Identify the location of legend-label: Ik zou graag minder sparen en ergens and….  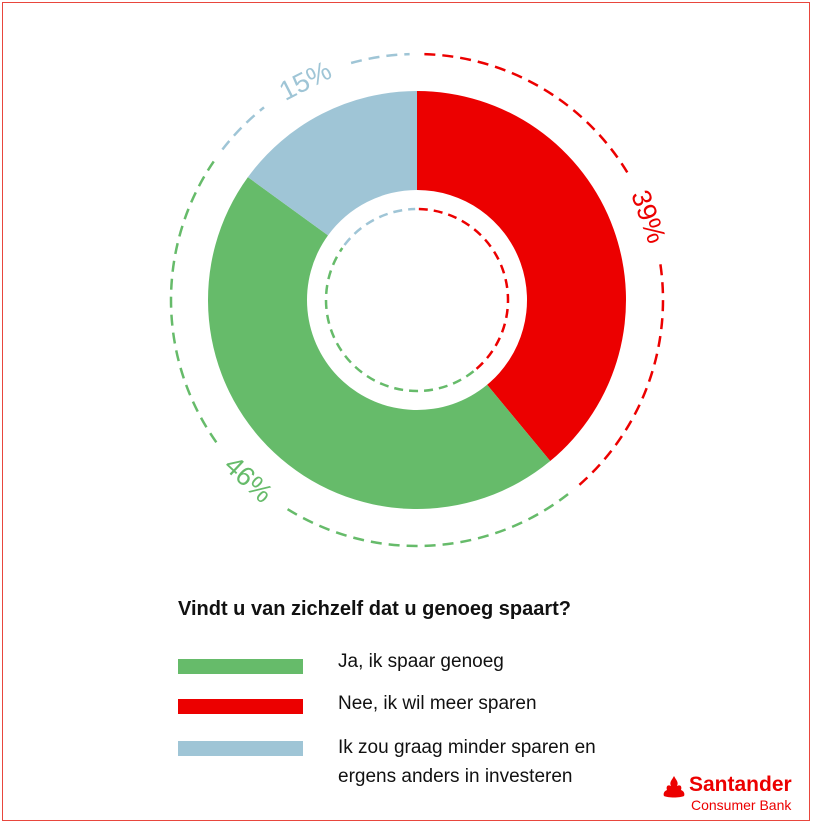
(467, 762).